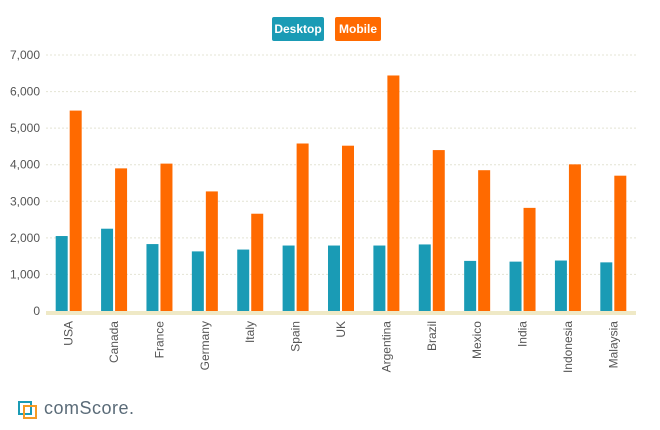  I want to click on legend-mobile-label: Mobile, so click(358, 29).